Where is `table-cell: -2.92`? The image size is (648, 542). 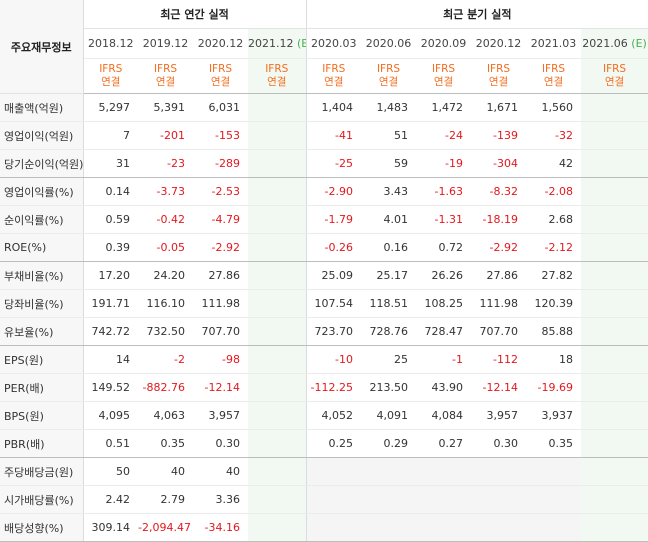
table-cell: -2.92 is located at coordinates (220, 247).